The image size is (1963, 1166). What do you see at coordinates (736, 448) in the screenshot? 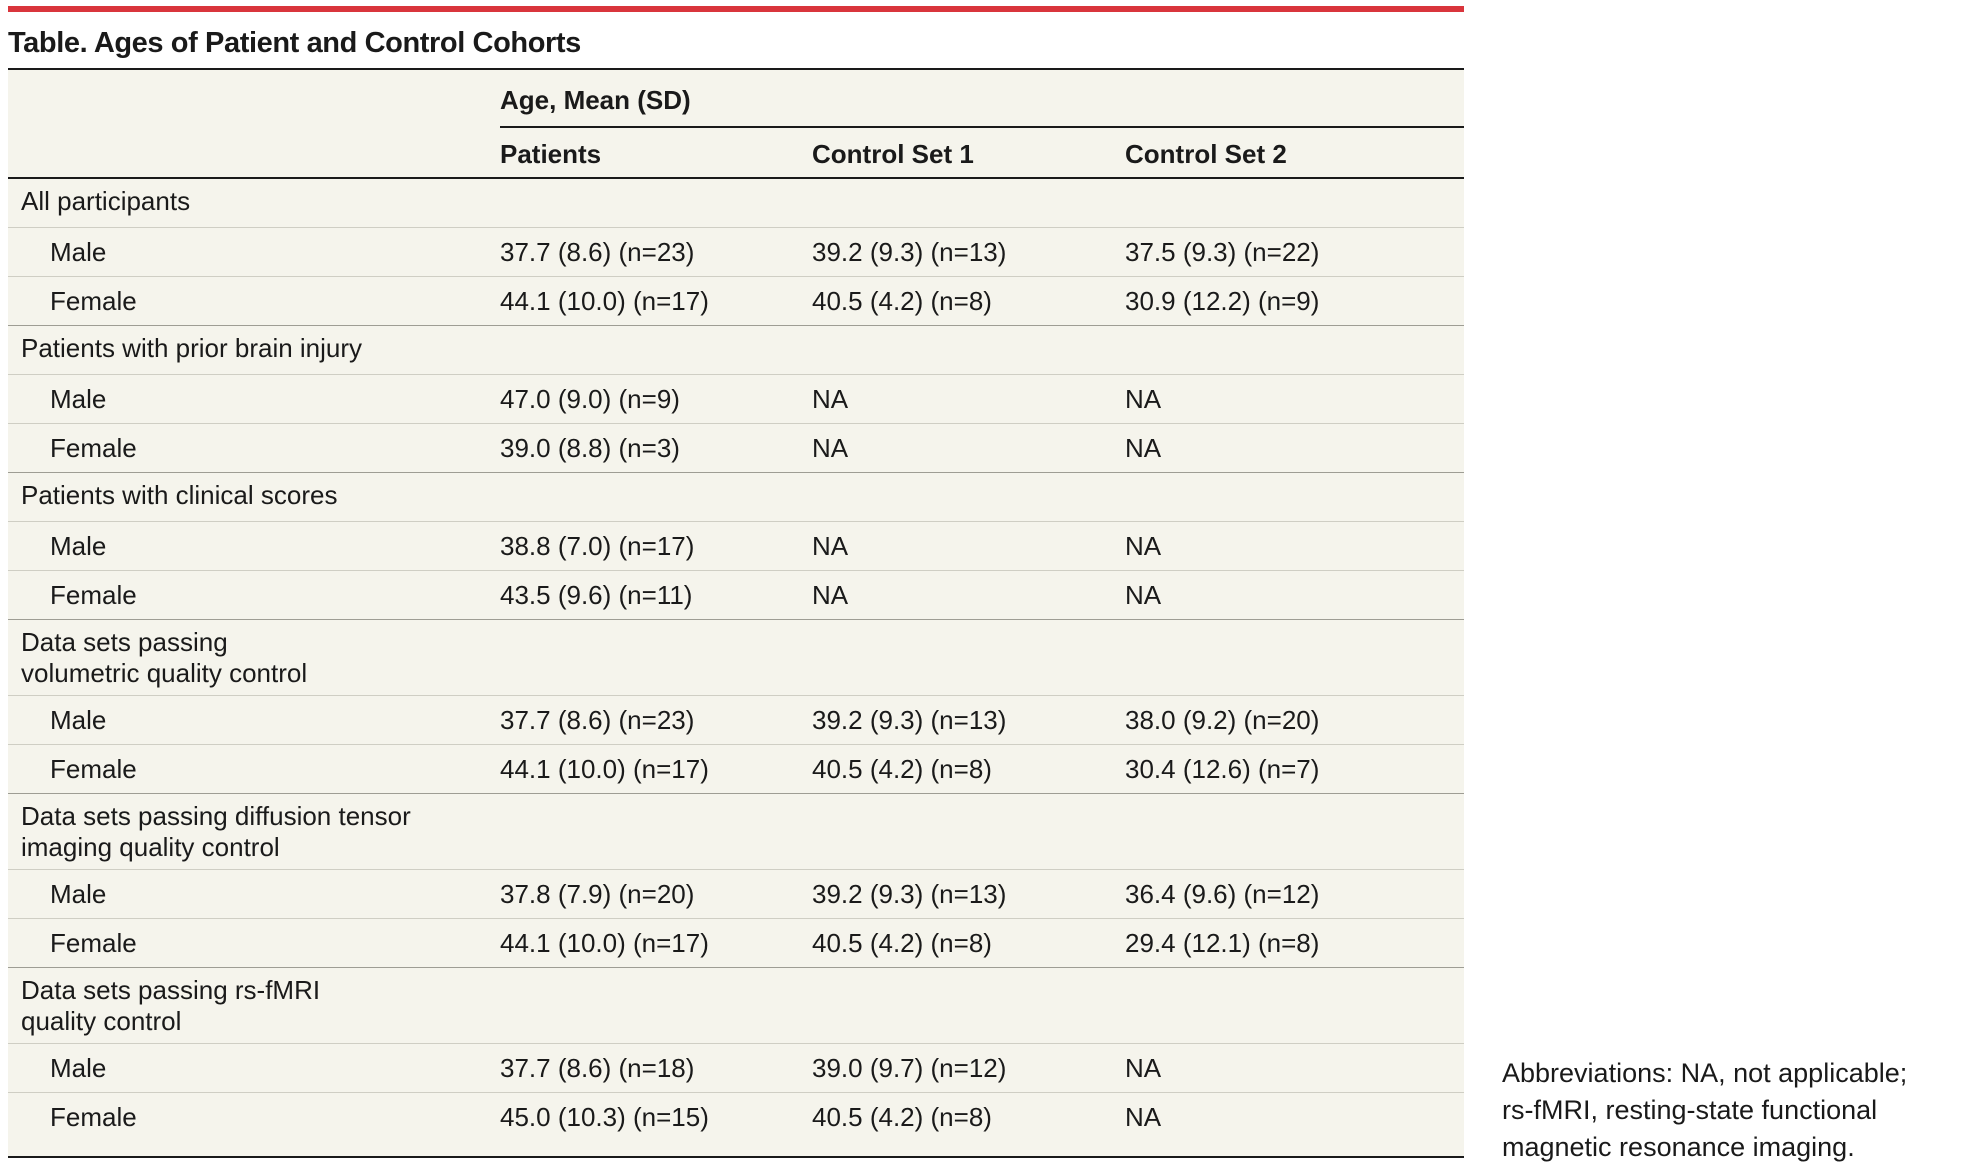
I see `table-row: Female 39.0 (8.8) (n=3) NA NA` at bounding box center [736, 448].